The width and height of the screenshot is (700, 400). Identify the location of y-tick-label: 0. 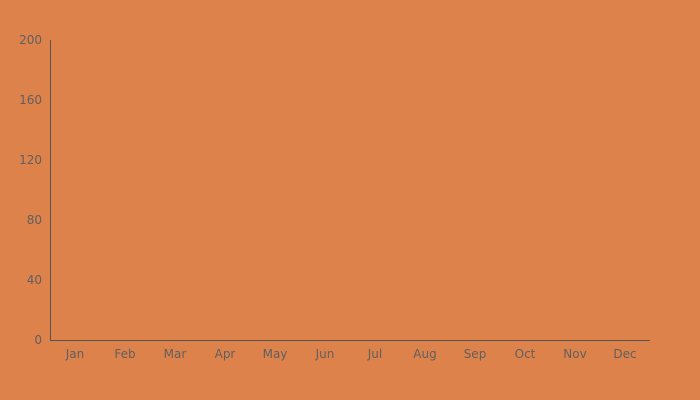
(38, 340).